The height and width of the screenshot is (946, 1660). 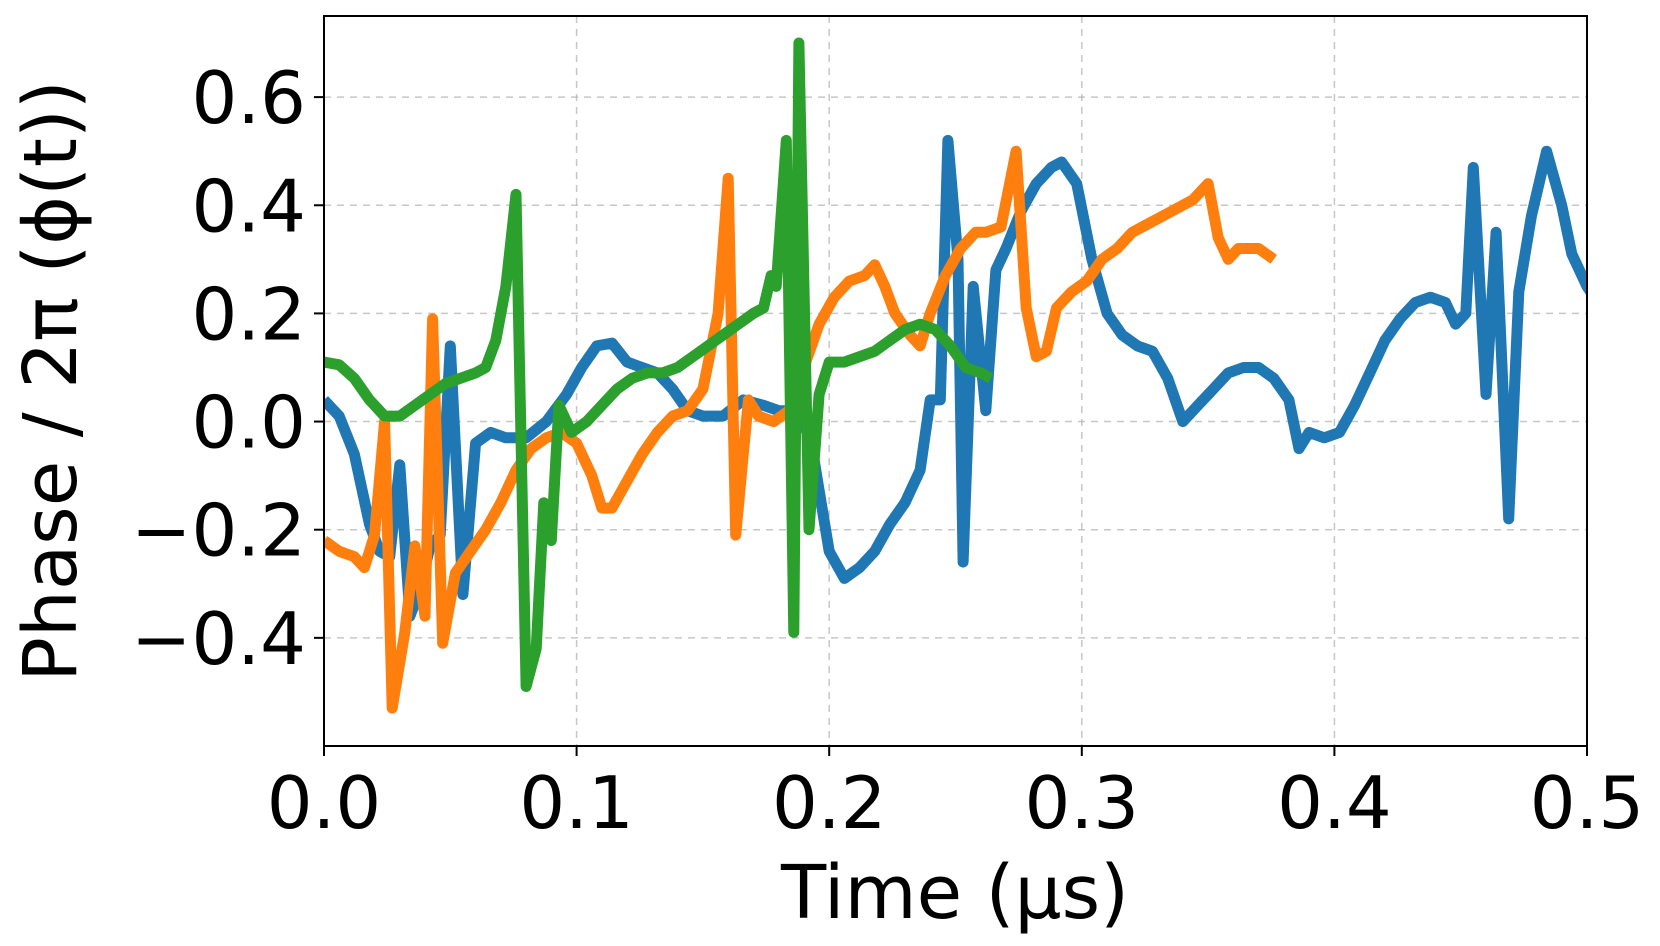 What do you see at coordinates (51, 380) in the screenshot?
I see `y-axis-label: Phase / 2π (ϕ(t))` at bounding box center [51, 380].